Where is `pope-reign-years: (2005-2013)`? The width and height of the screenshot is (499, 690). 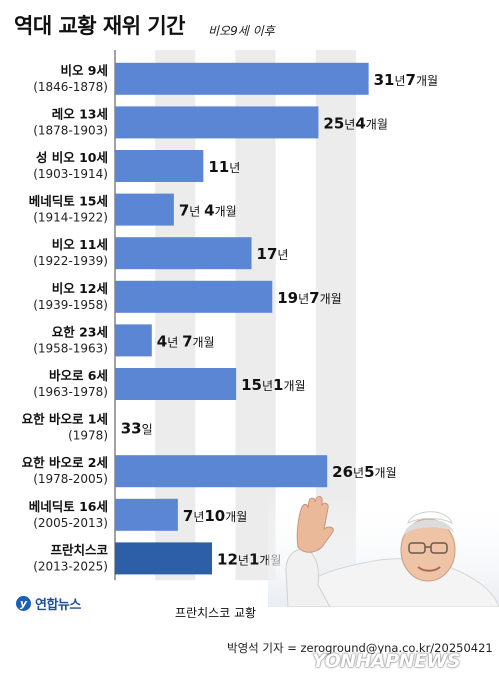 pope-reign-years: (2005-2013) is located at coordinates (70, 523).